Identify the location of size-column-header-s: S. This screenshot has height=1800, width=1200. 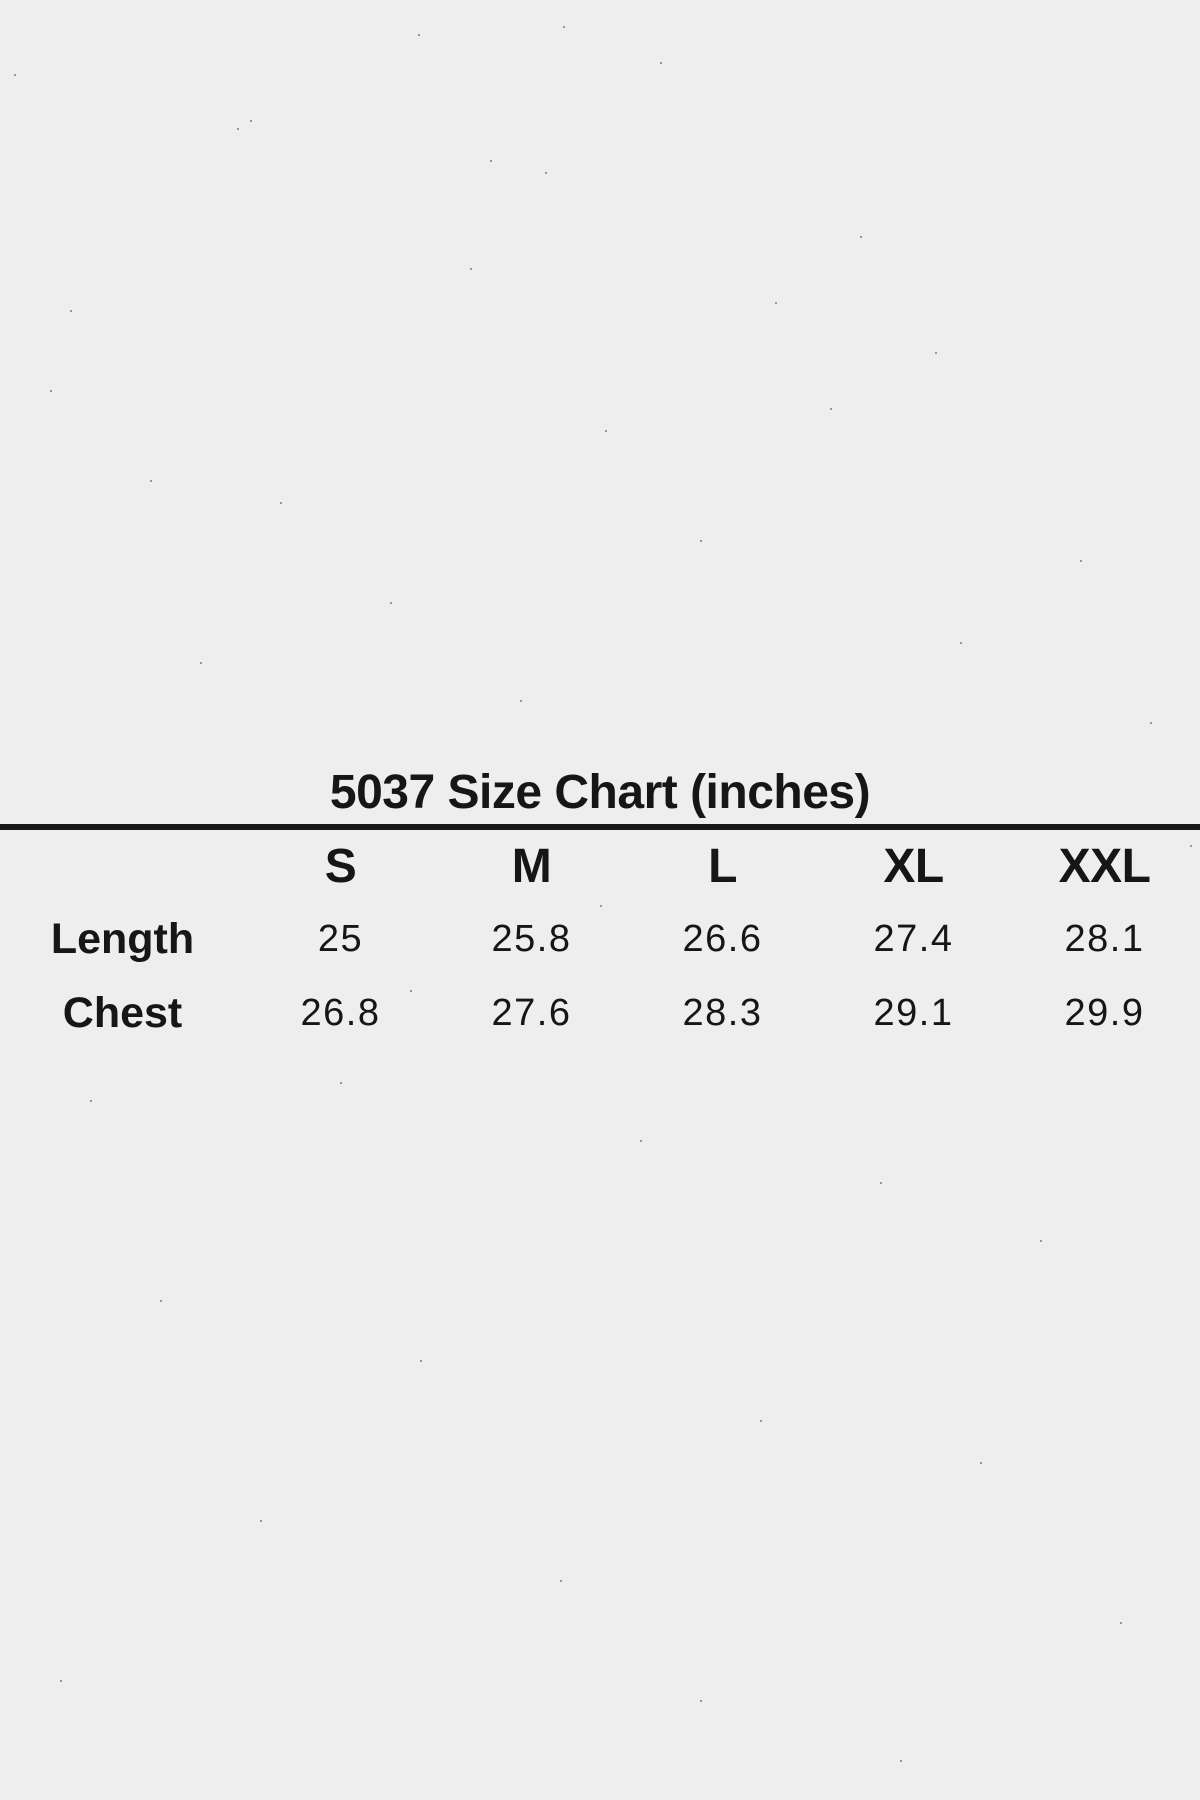
(340, 866).